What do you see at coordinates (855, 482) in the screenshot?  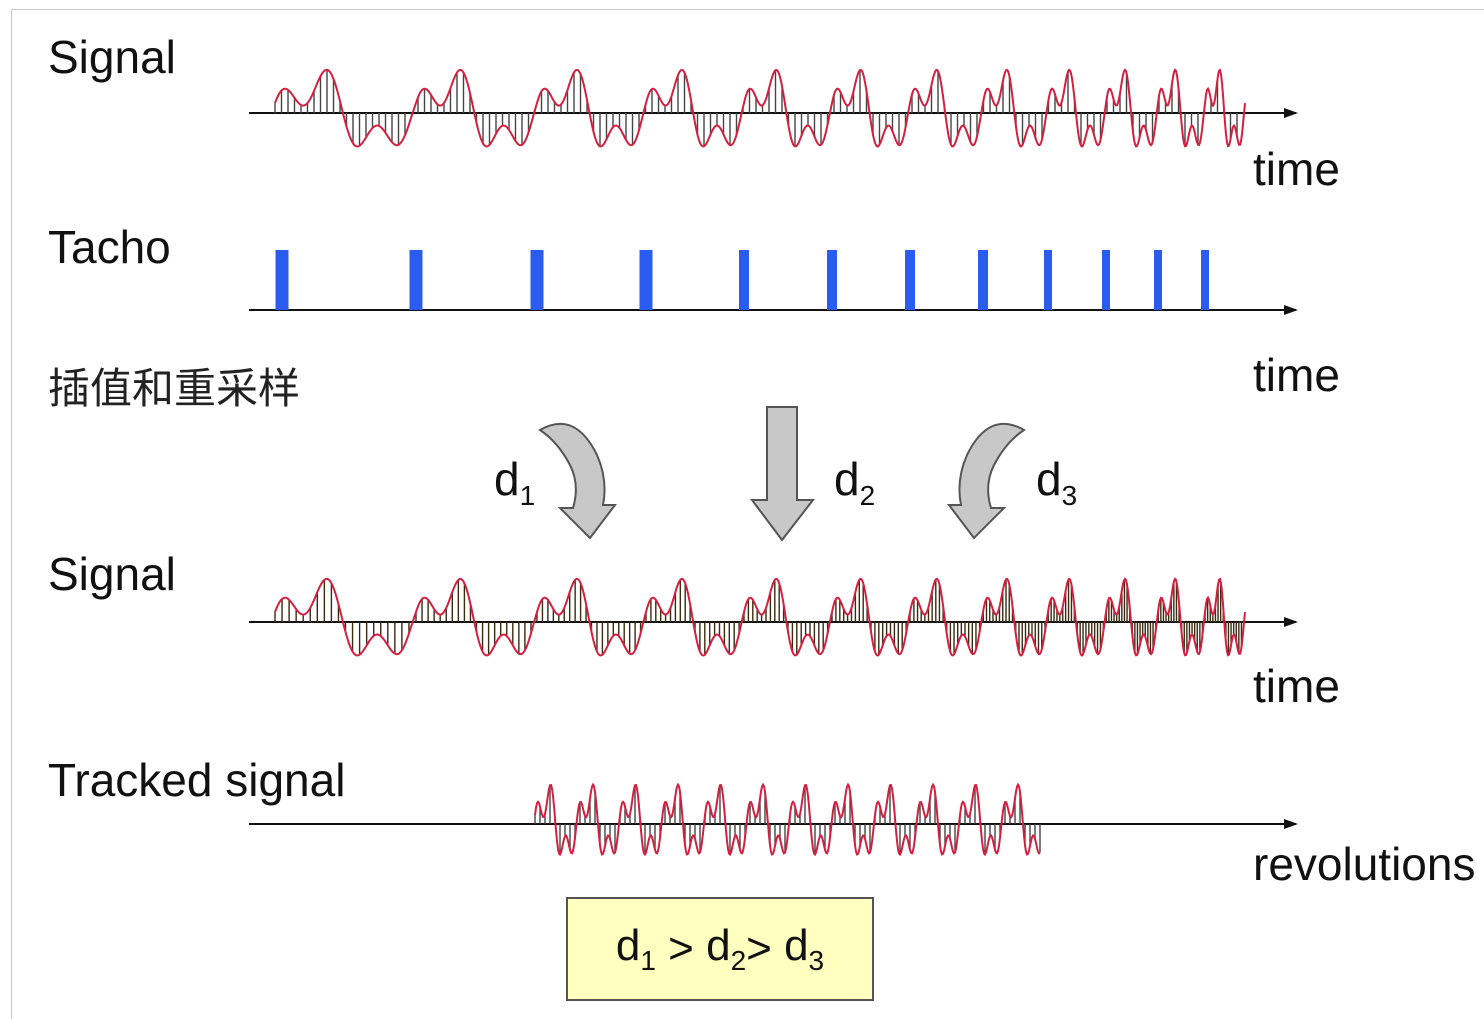 I see `arrow-label-d2: d2` at bounding box center [855, 482].